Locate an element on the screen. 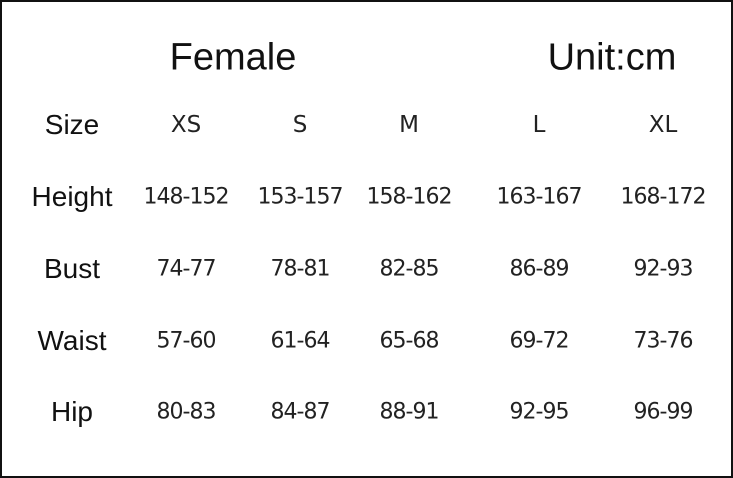 This screenshot has height=478, width=733. column-header: S is located at coordinates (300, 125).